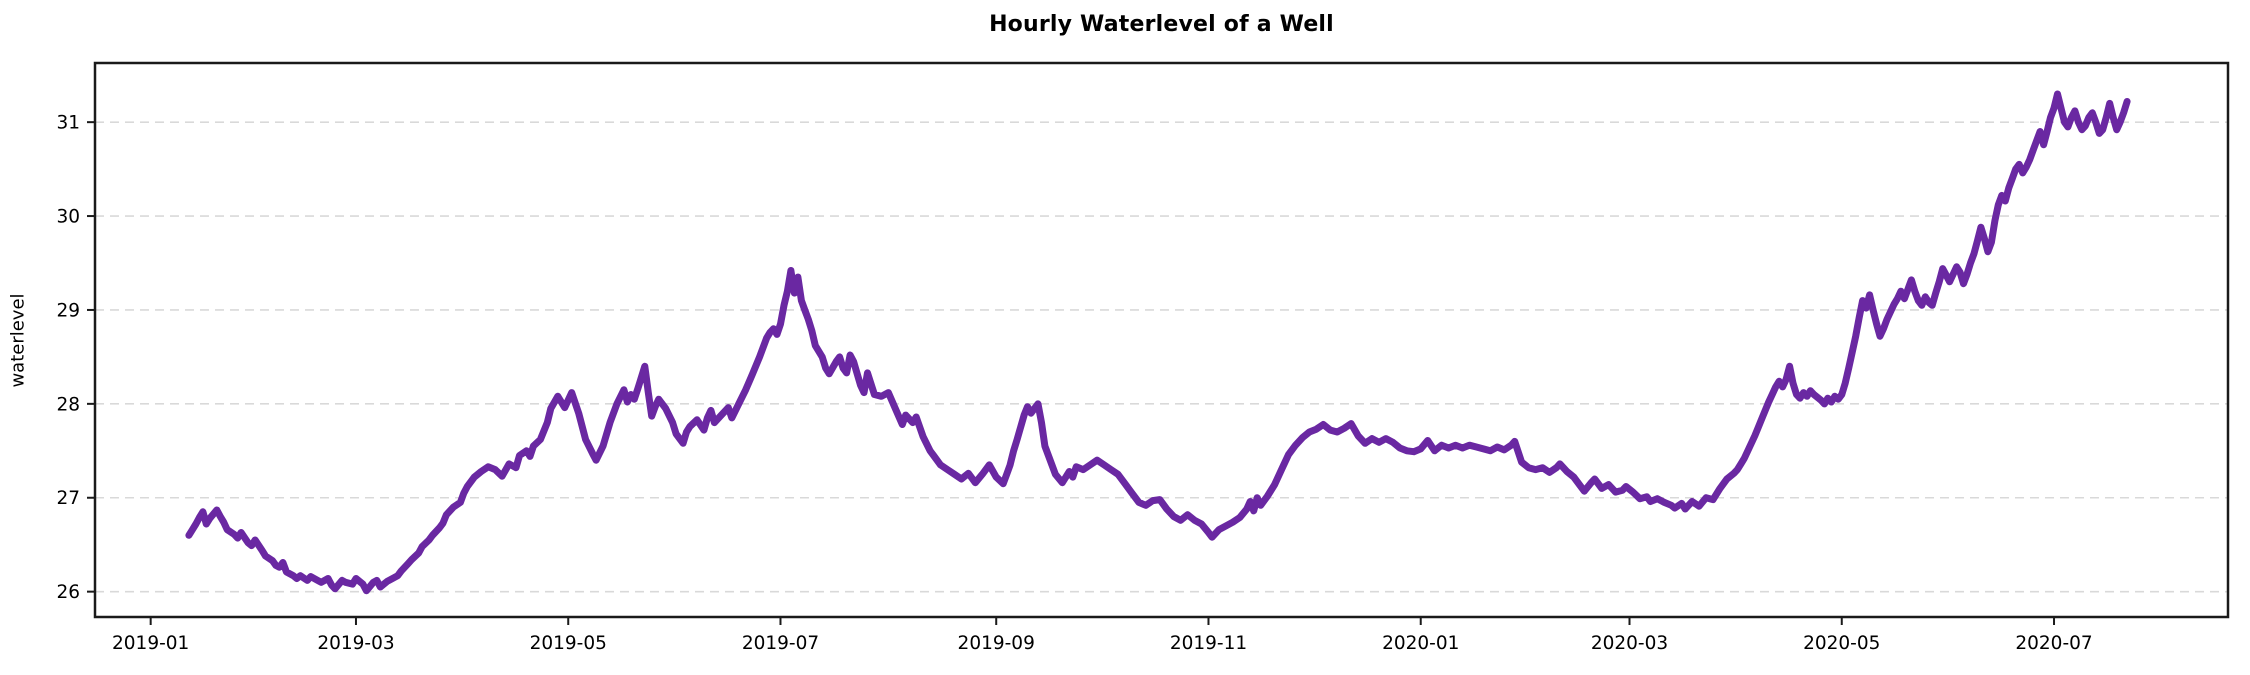  I want to click on x-tick-label: 2019-03, so click(355, 643).